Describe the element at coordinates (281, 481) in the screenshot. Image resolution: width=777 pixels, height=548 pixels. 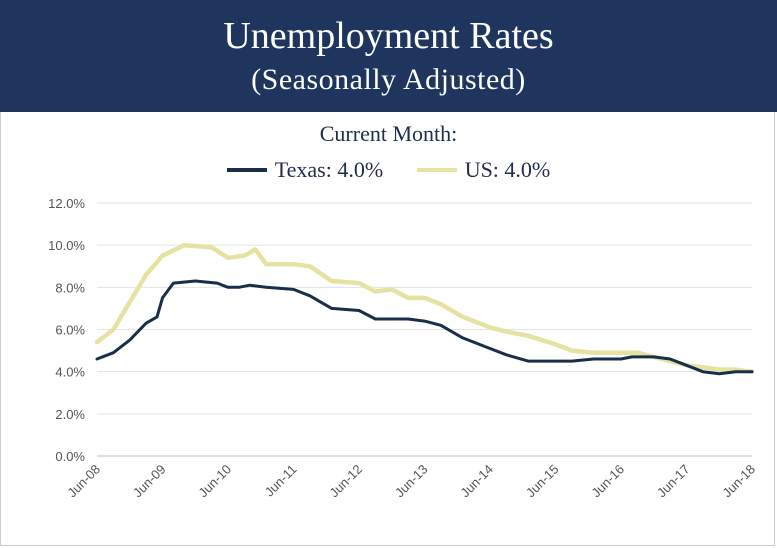
I see `x-tick-label: Jun-11` at that location.